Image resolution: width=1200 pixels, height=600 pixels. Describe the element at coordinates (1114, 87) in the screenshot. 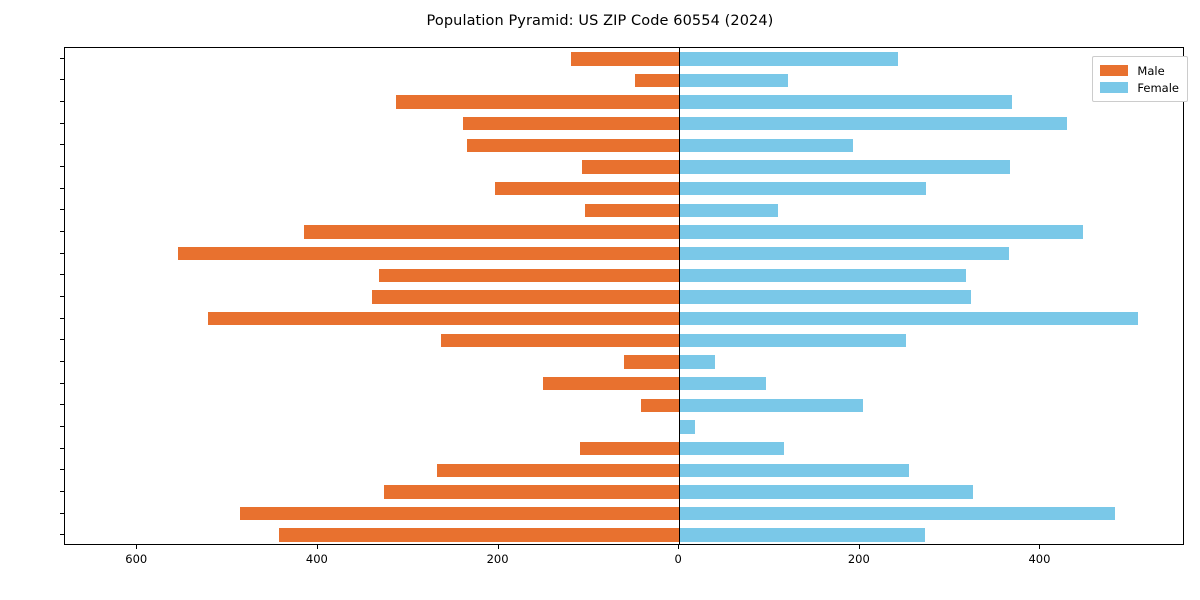

I see `legend-swatch-female` at that location.